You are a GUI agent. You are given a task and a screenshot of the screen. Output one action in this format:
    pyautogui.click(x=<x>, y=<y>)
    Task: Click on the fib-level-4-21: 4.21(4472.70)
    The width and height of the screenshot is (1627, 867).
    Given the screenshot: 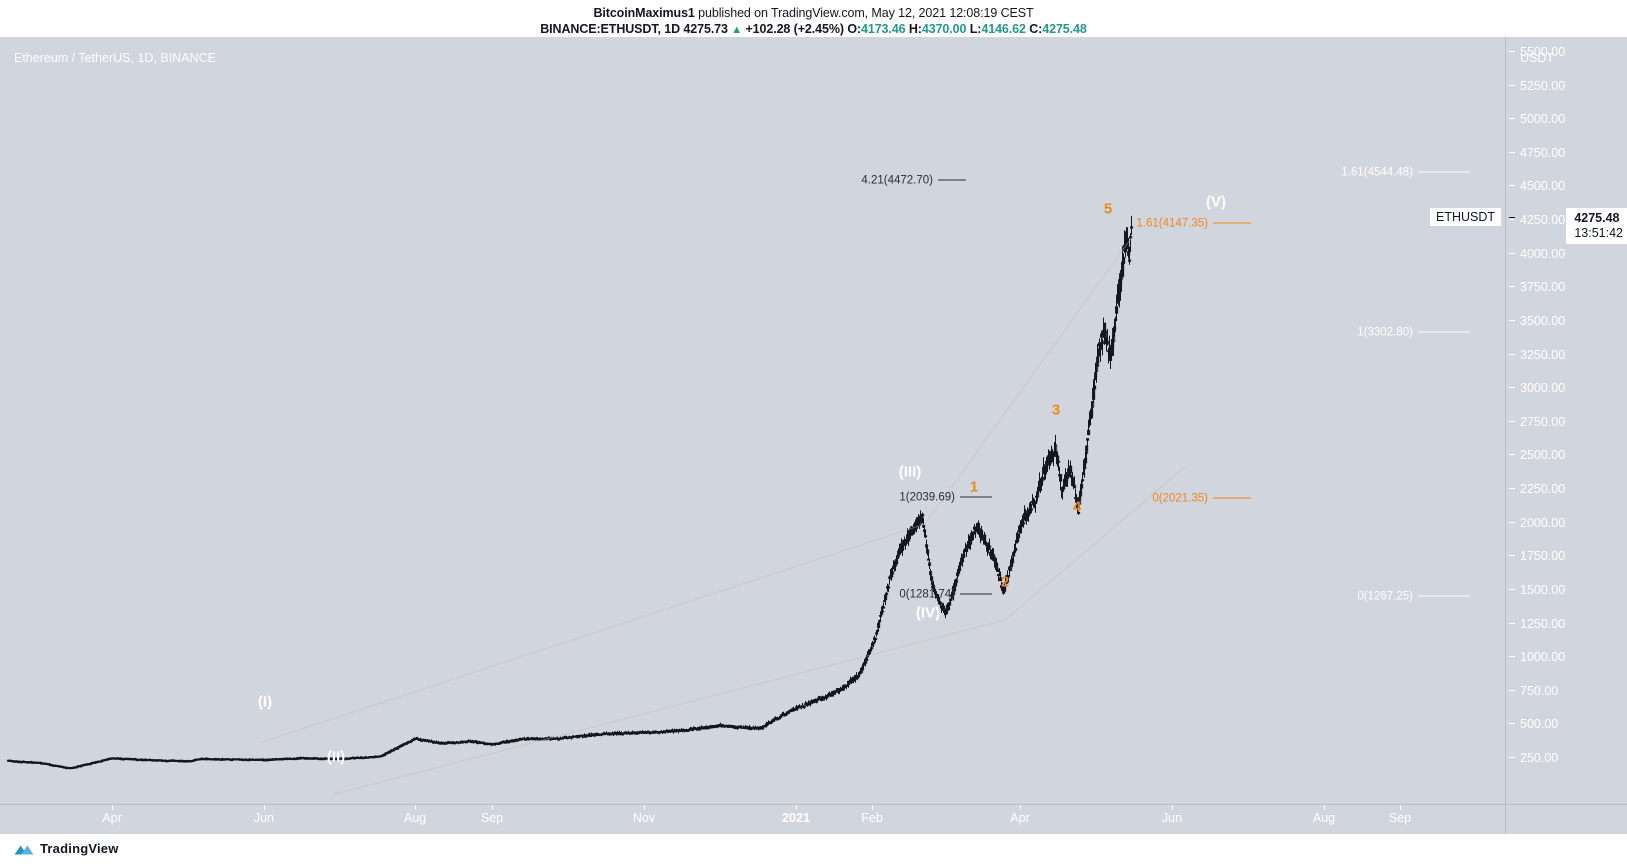 What is the action you would take?
    pyautogui.click(x=913, y=180)
    